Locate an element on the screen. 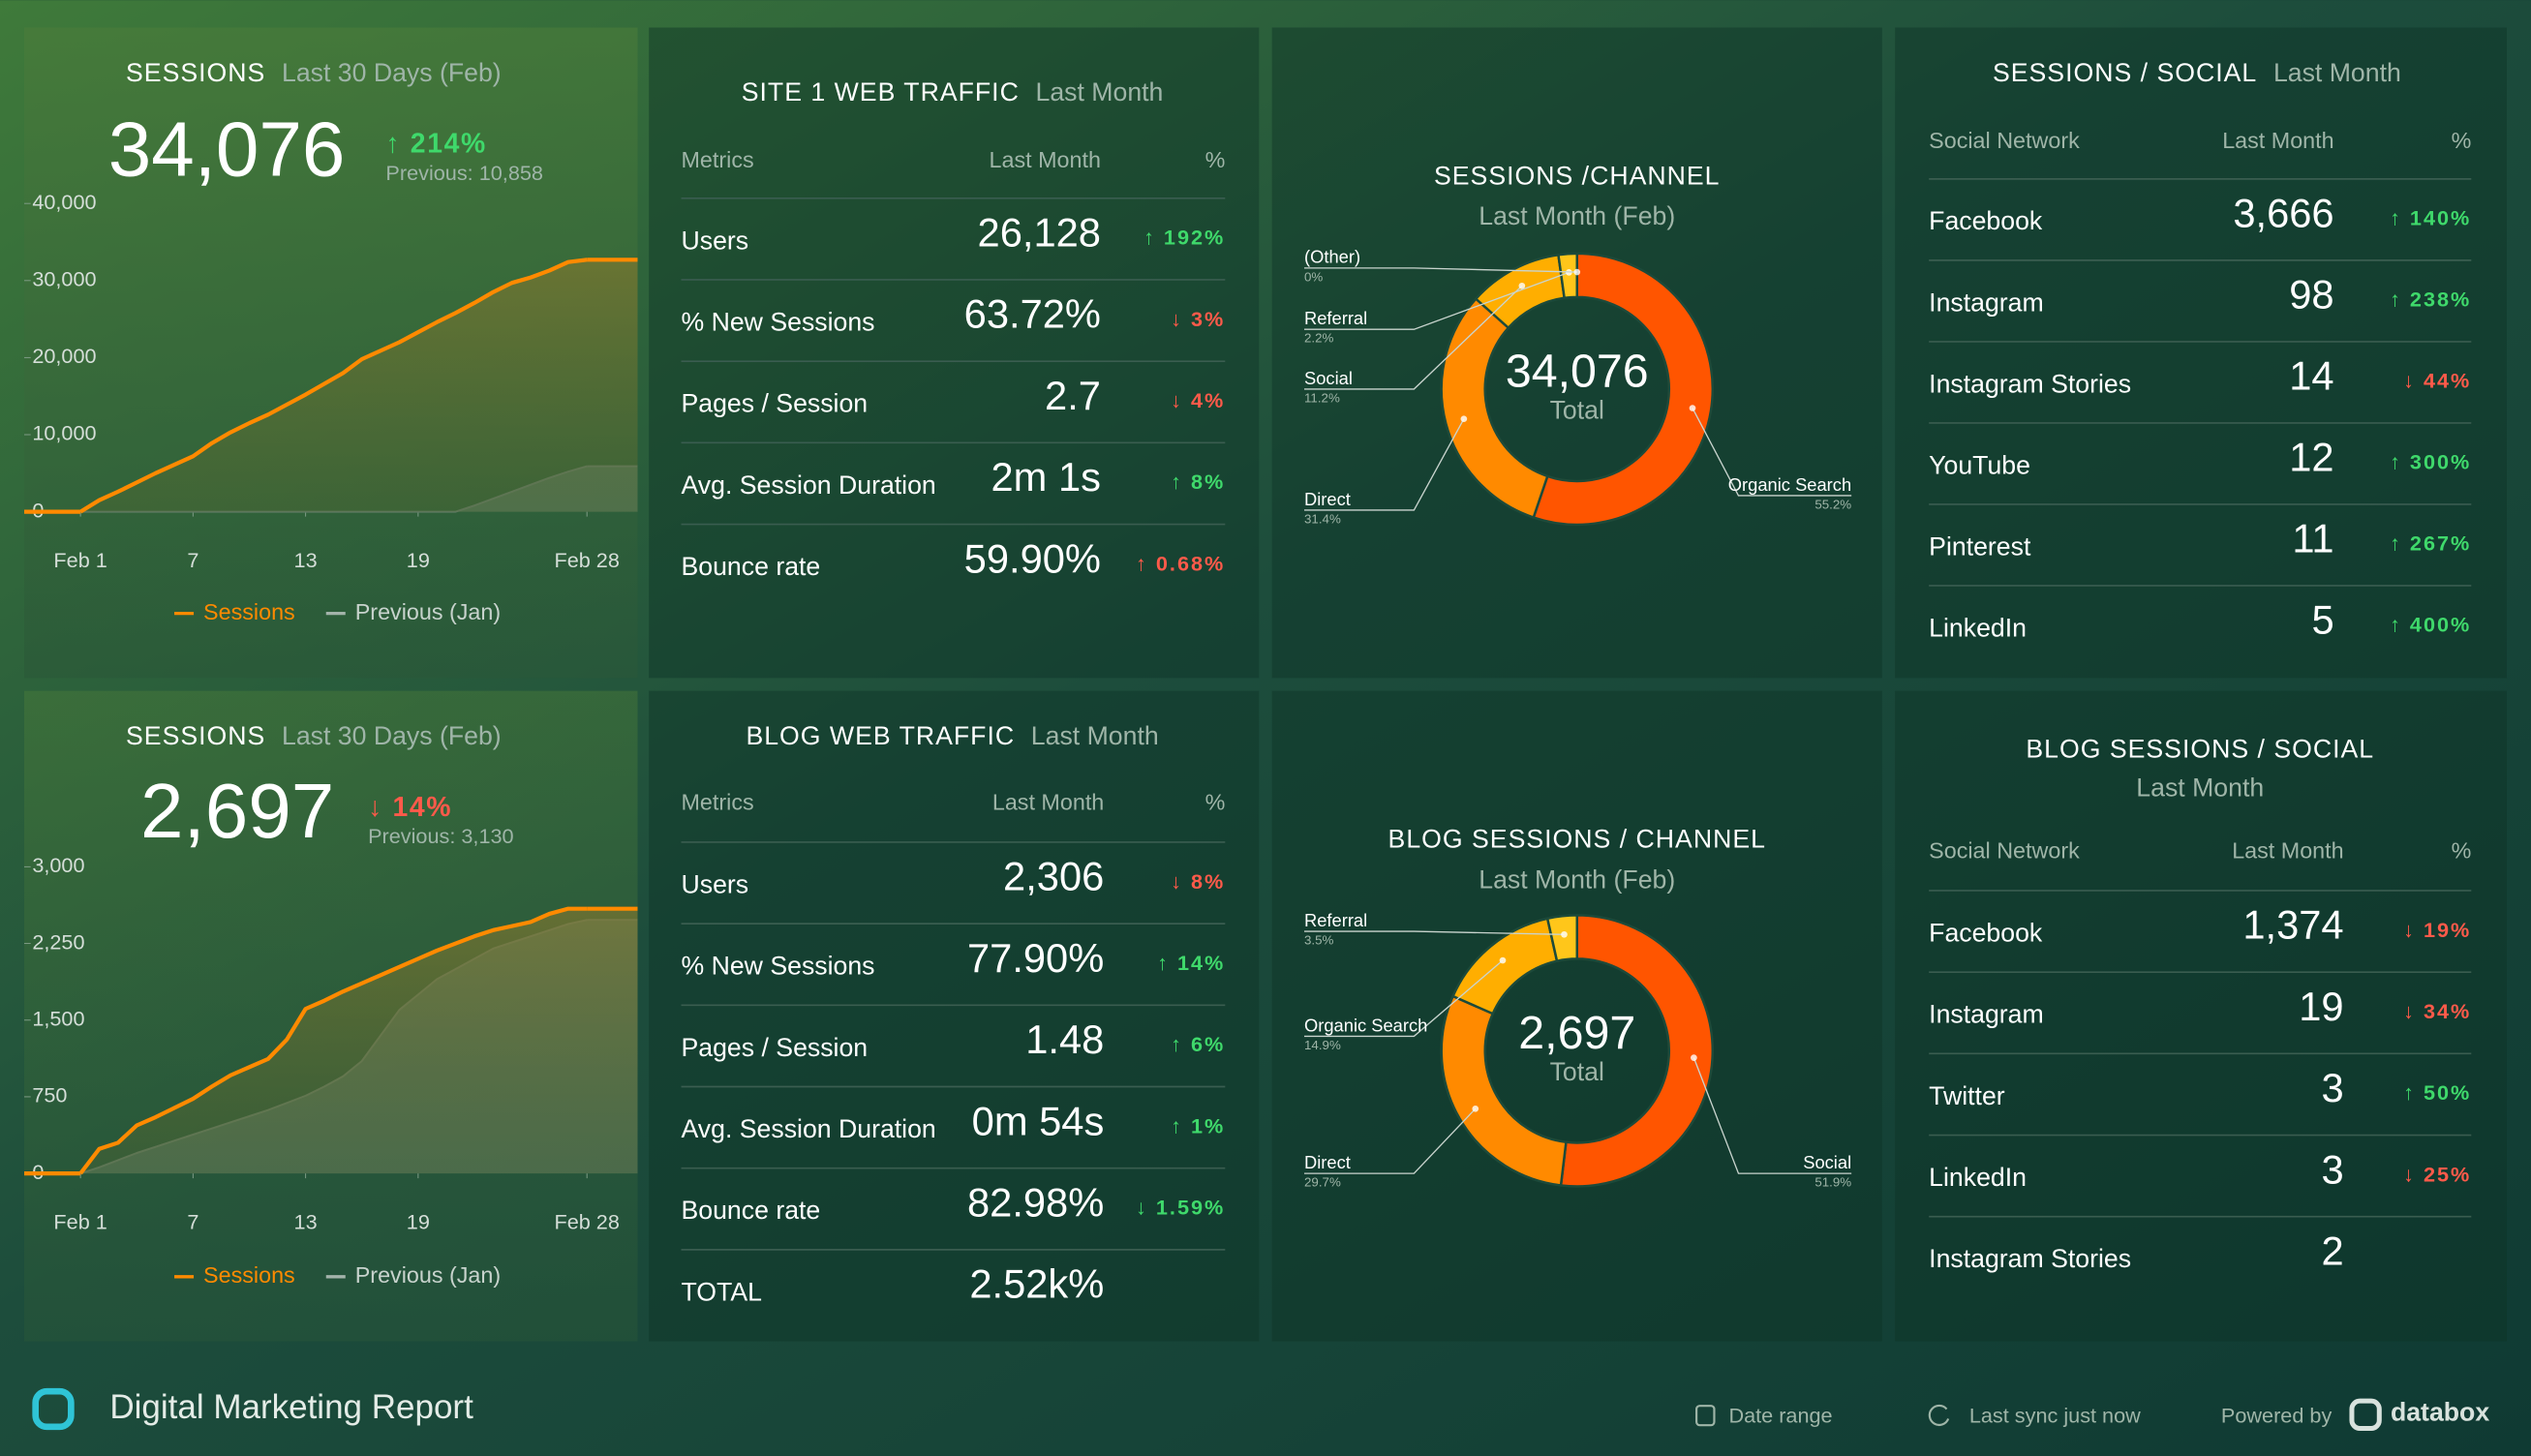 Image resolution: width=2531 pixels, height=1456 pixels. row-value: 0m 54s is located at coordinates (1038, 1121).